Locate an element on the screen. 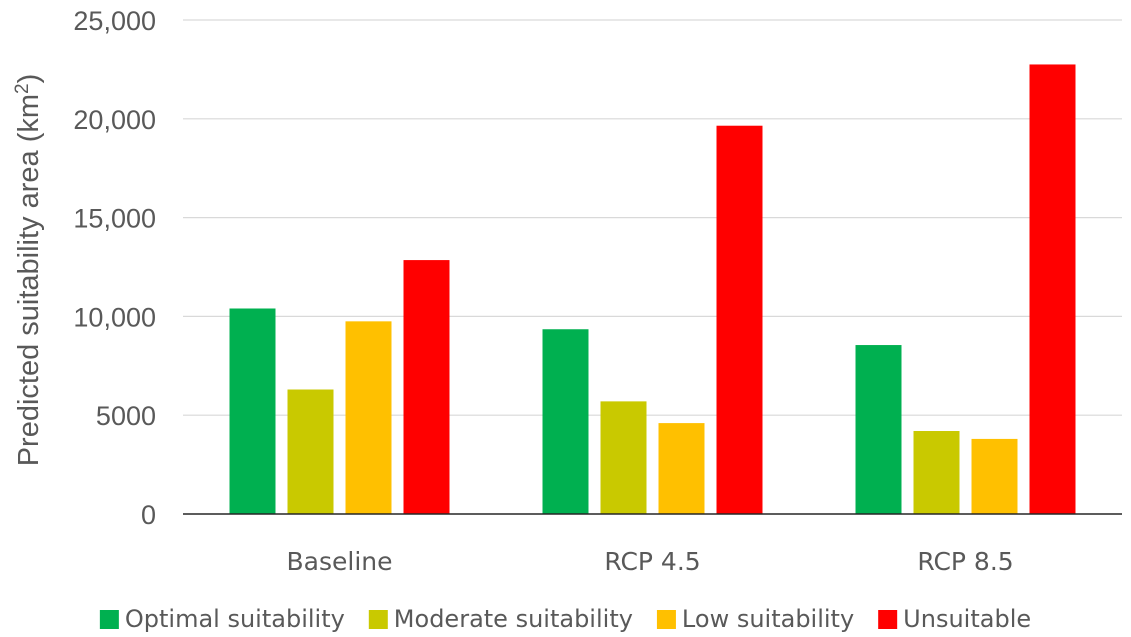  legend-label: Low suitability is located at coordinates (768, 619).